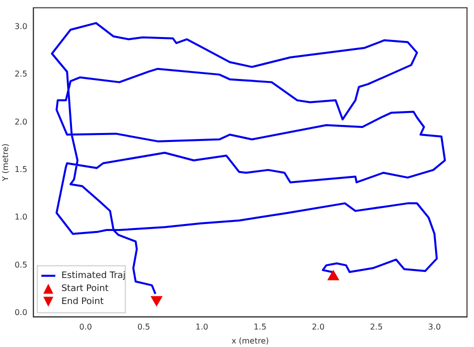 The image size is (474, 347). I want to click on y-axis-title: Y (metre), so click(5, 163).